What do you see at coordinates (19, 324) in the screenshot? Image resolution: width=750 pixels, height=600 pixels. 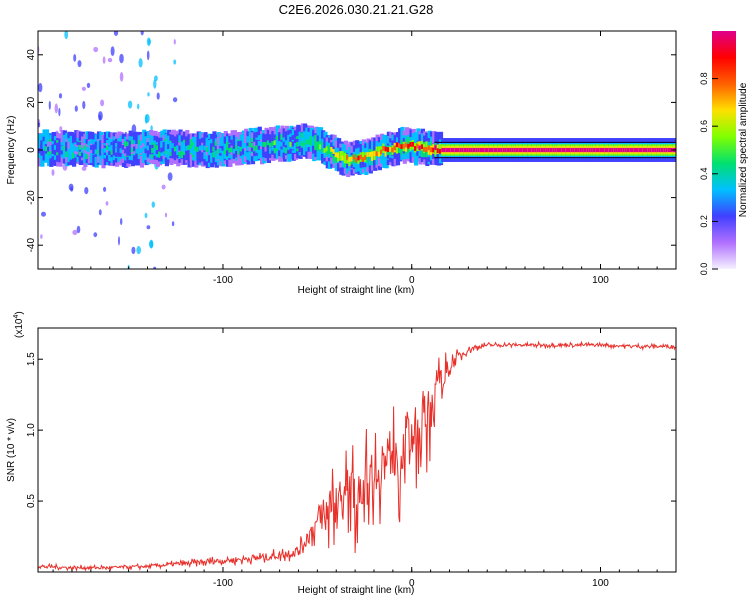 I see `snr-multiplier: (x104)` at bounding box center [19, 324].